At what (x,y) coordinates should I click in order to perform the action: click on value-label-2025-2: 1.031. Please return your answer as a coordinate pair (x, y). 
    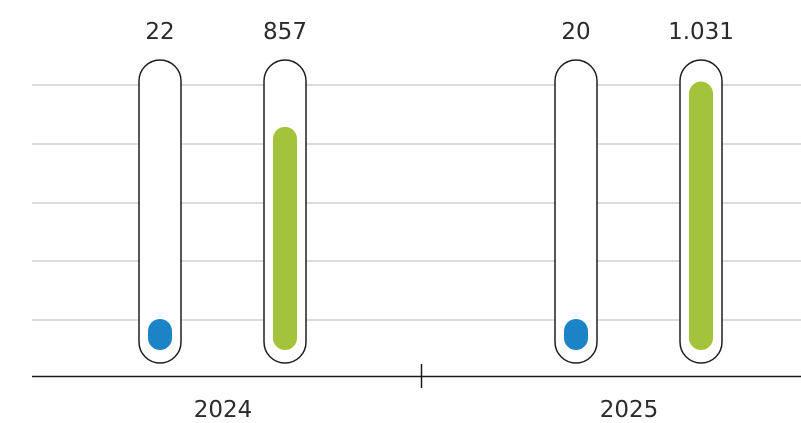
    Looking at the image, I should click on (701, 32).